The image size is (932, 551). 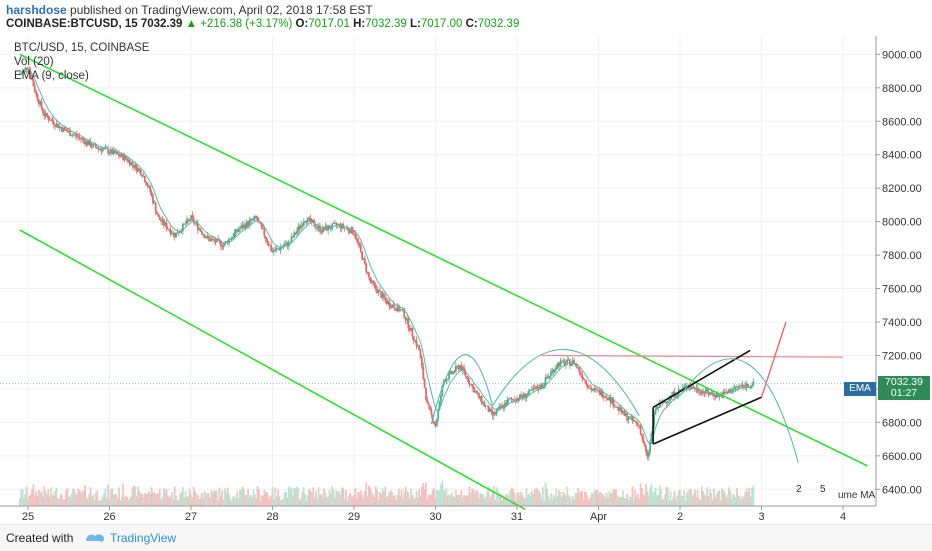 I want to click on ema-badge: EMA, so click(x=860, y=389).